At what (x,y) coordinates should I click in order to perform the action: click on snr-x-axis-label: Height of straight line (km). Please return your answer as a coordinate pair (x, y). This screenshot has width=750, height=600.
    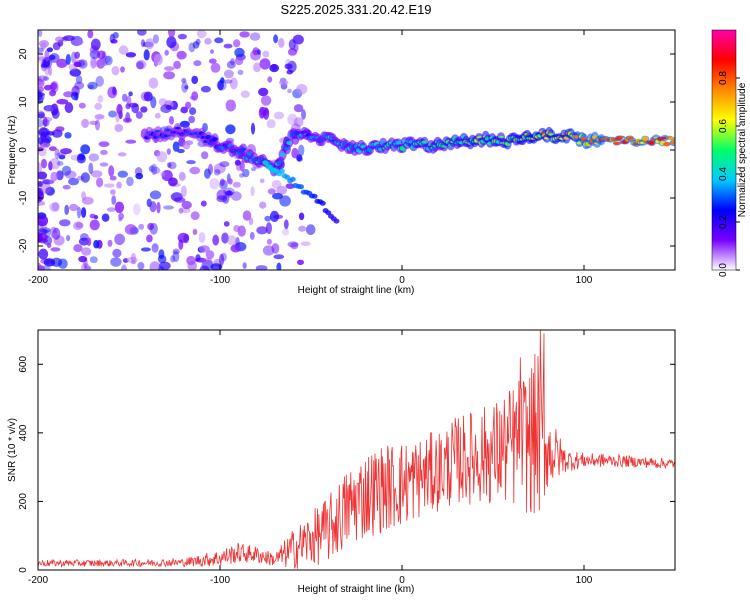
    Looking at the image, I should click on (356, 589).